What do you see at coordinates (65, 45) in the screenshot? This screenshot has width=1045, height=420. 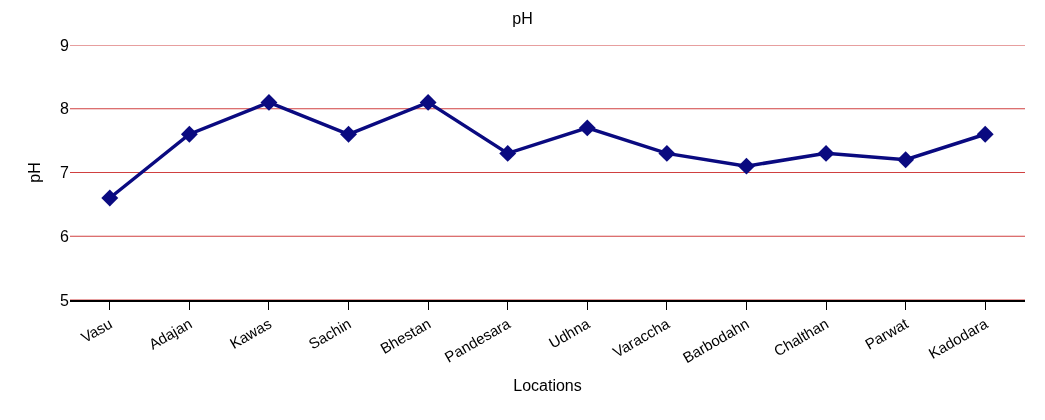 I see `y-tick-label: 9` at bounding box center [65, 45].